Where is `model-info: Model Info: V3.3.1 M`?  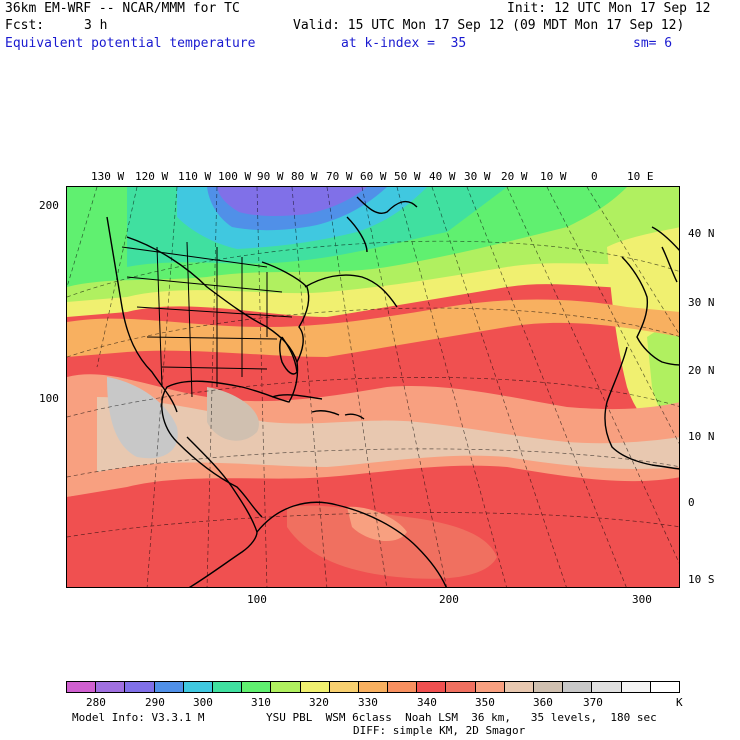
model-info: Model Info: V3.3.1 M is located at coordinates (138, 717).